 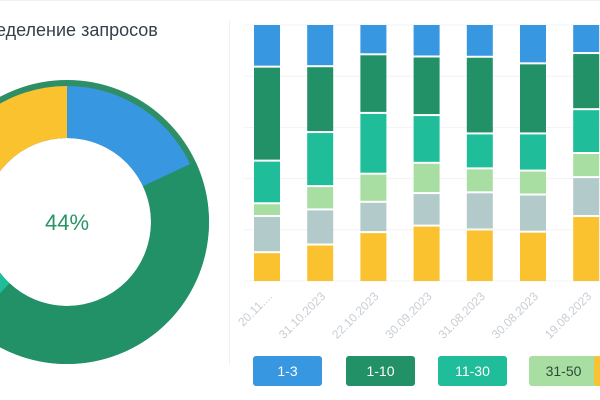 I want to click on x-tick-label: 19.08.2023, so click(x=568, y=315).